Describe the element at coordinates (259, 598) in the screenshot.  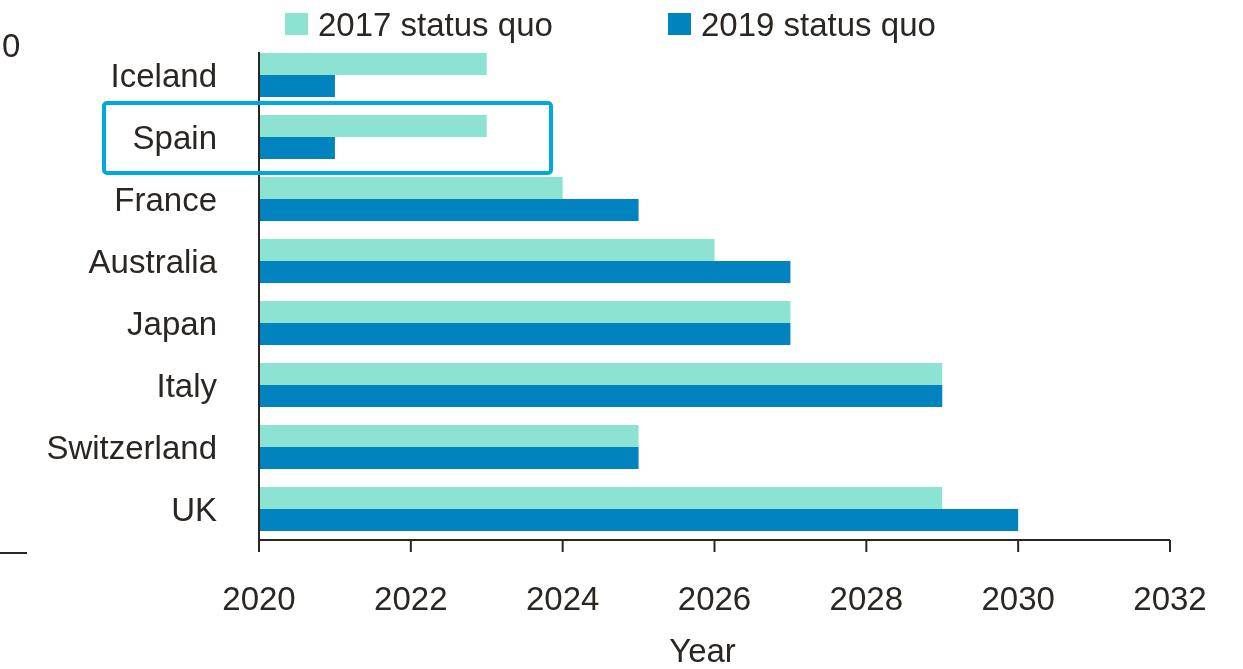
I see `x-tick-label: 2020` at that location.